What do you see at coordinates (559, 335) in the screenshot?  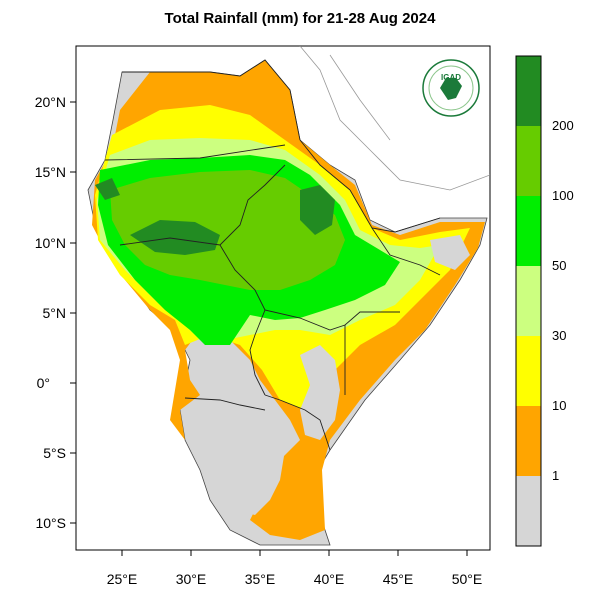 I see `legend-label: 30` at bounding box center [559, 335].